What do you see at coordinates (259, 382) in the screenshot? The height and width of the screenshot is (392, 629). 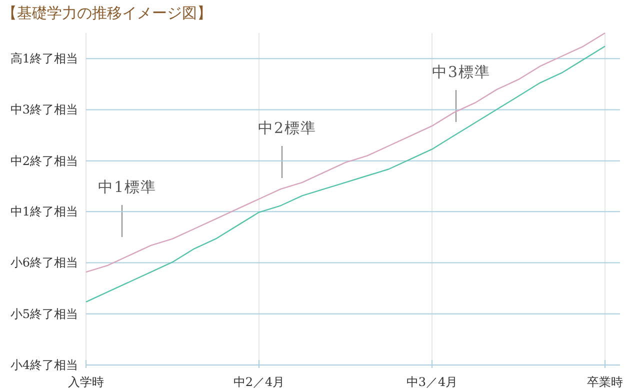 I see `x-tick-label: 中2／4月` at bounding box center [259, 382].